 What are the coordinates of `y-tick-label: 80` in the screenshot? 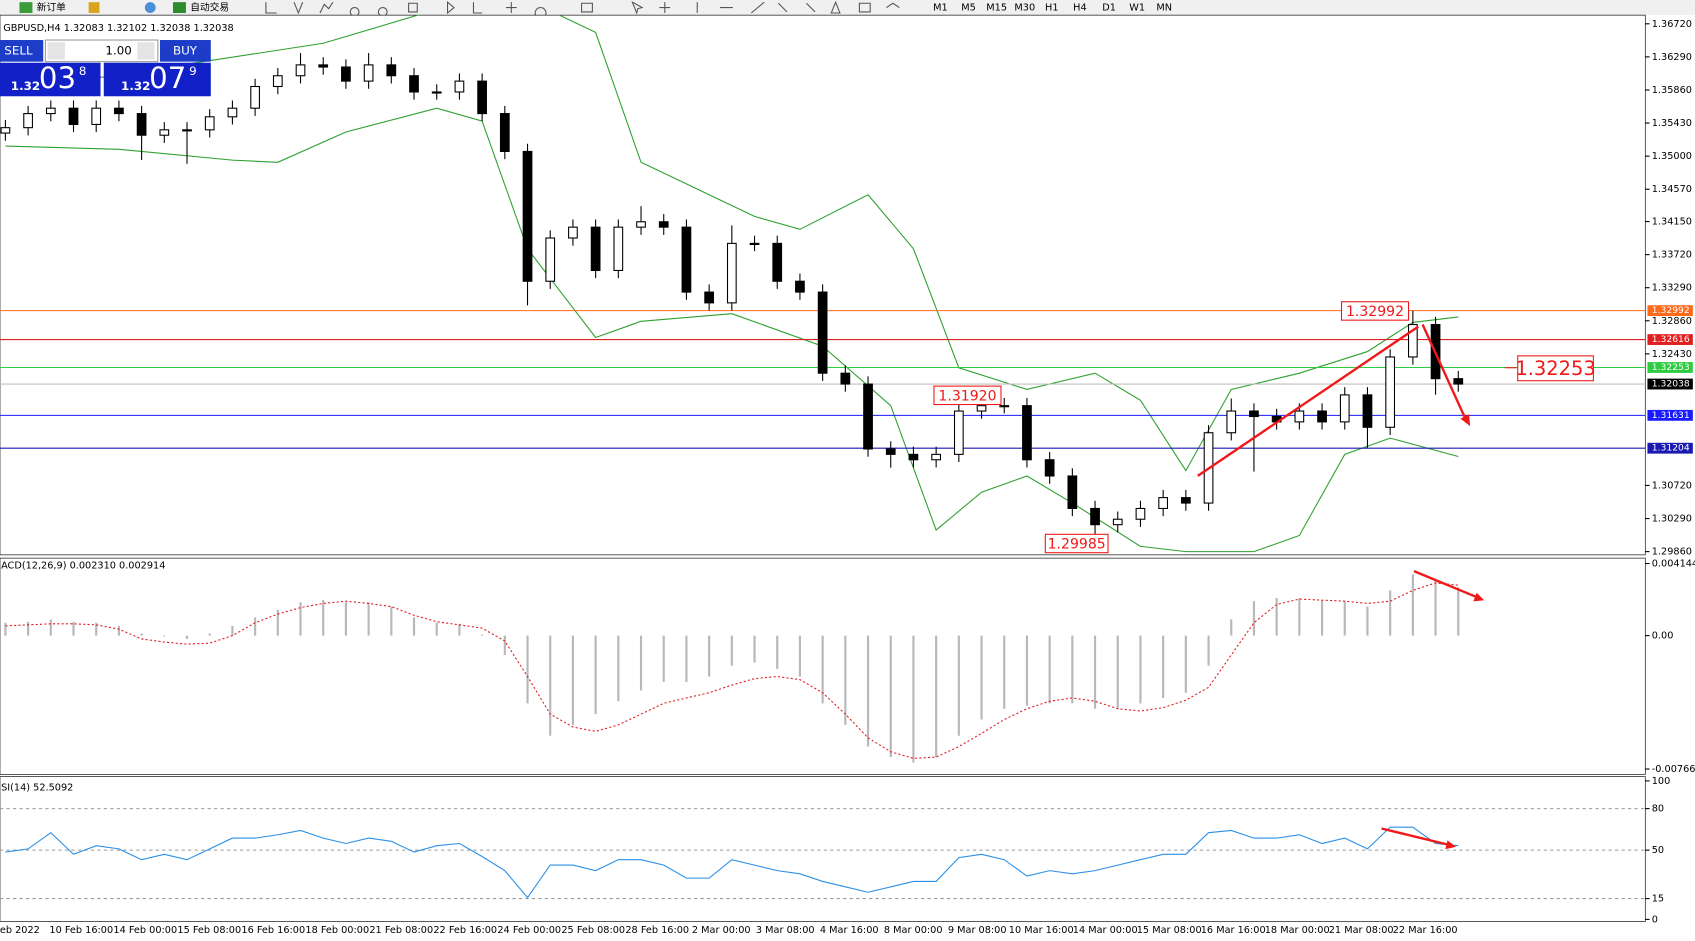 It's located at (1658, 809).